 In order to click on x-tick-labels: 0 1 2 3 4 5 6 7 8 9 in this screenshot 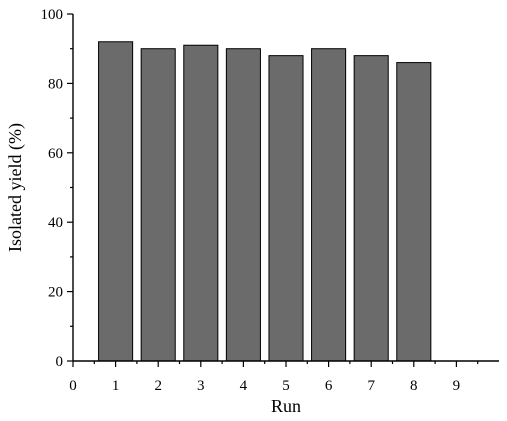, I will do `click(264, 386)`.